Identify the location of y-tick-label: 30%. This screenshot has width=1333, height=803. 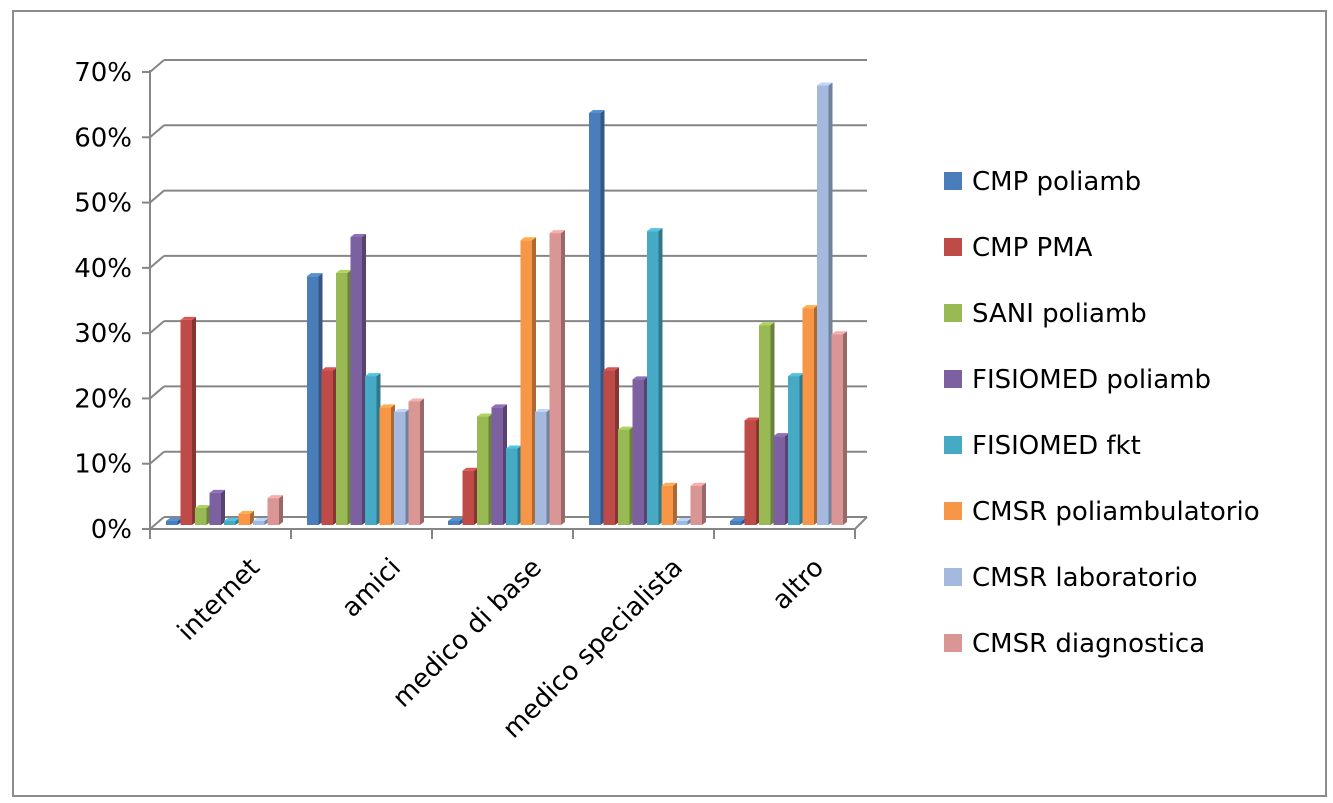
(103, 334).